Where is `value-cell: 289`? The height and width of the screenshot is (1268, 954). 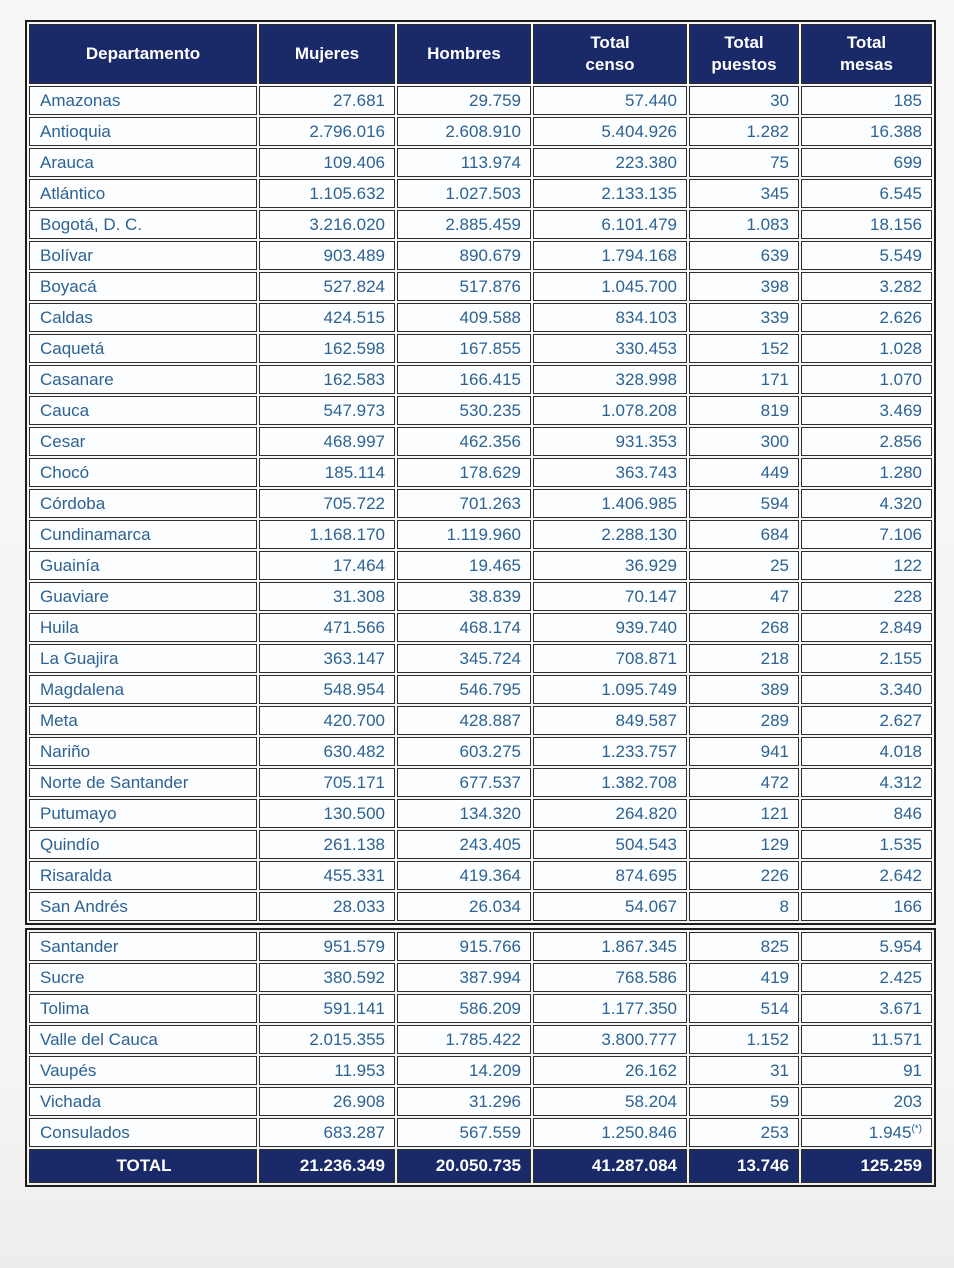
value-cell: 289 is located at coordinates (744, 720).